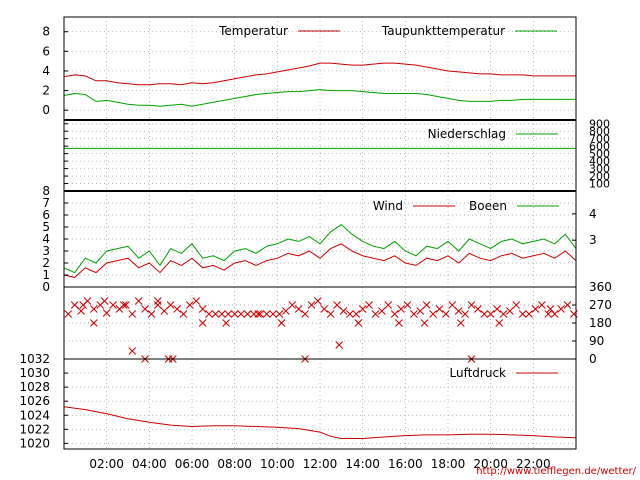 The height and width of the screenshot is (480, 640). Describe the element at coordinates (46, 227) in the screenshot. I see `wind-ytick-label: 5` at that location.